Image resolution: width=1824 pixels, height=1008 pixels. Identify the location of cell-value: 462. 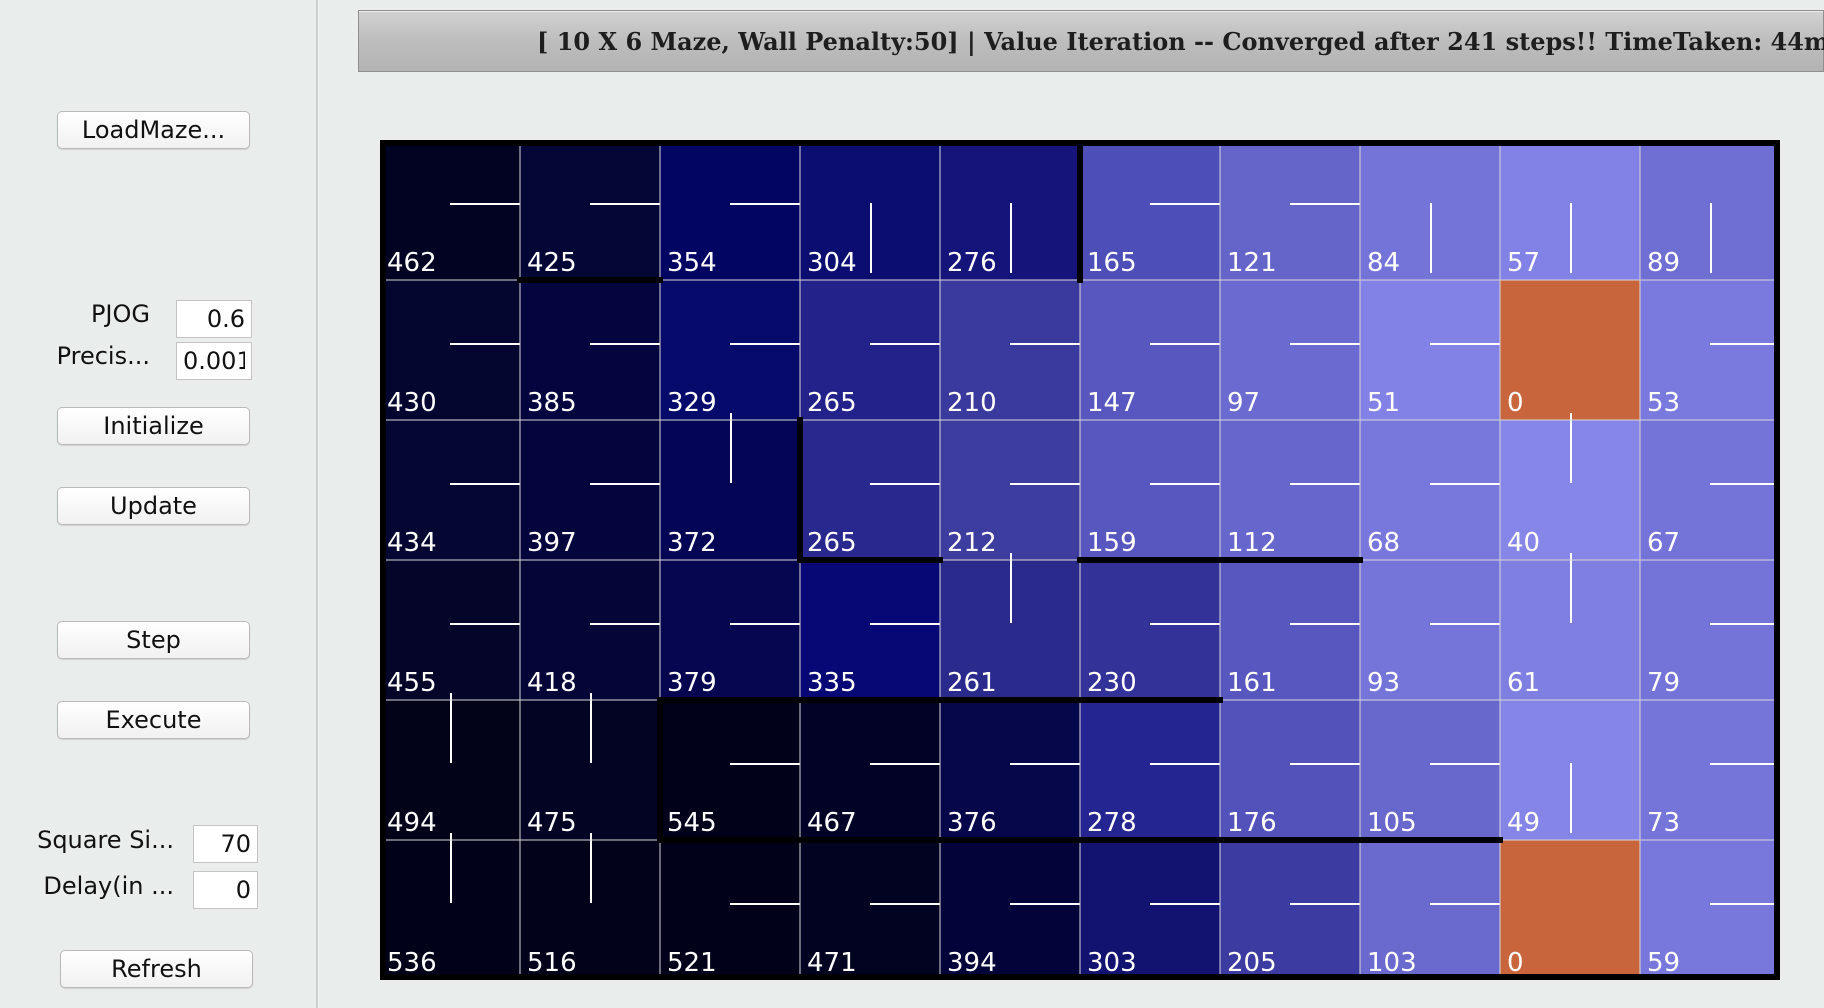
(412, 263).